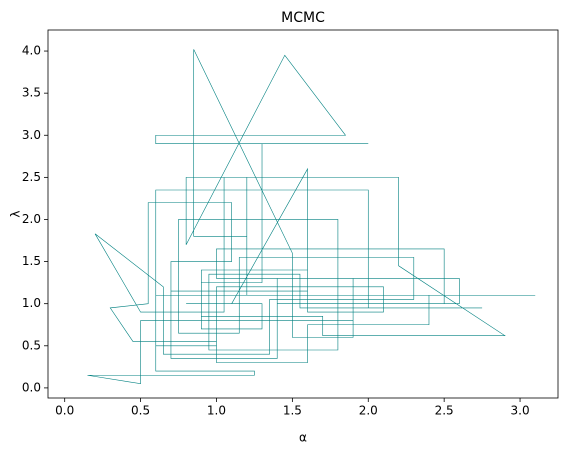 Image resolution: width=568 pixels, height=459 pixels. I want to click on y-tick-label: 1.5, so click(31, 261).